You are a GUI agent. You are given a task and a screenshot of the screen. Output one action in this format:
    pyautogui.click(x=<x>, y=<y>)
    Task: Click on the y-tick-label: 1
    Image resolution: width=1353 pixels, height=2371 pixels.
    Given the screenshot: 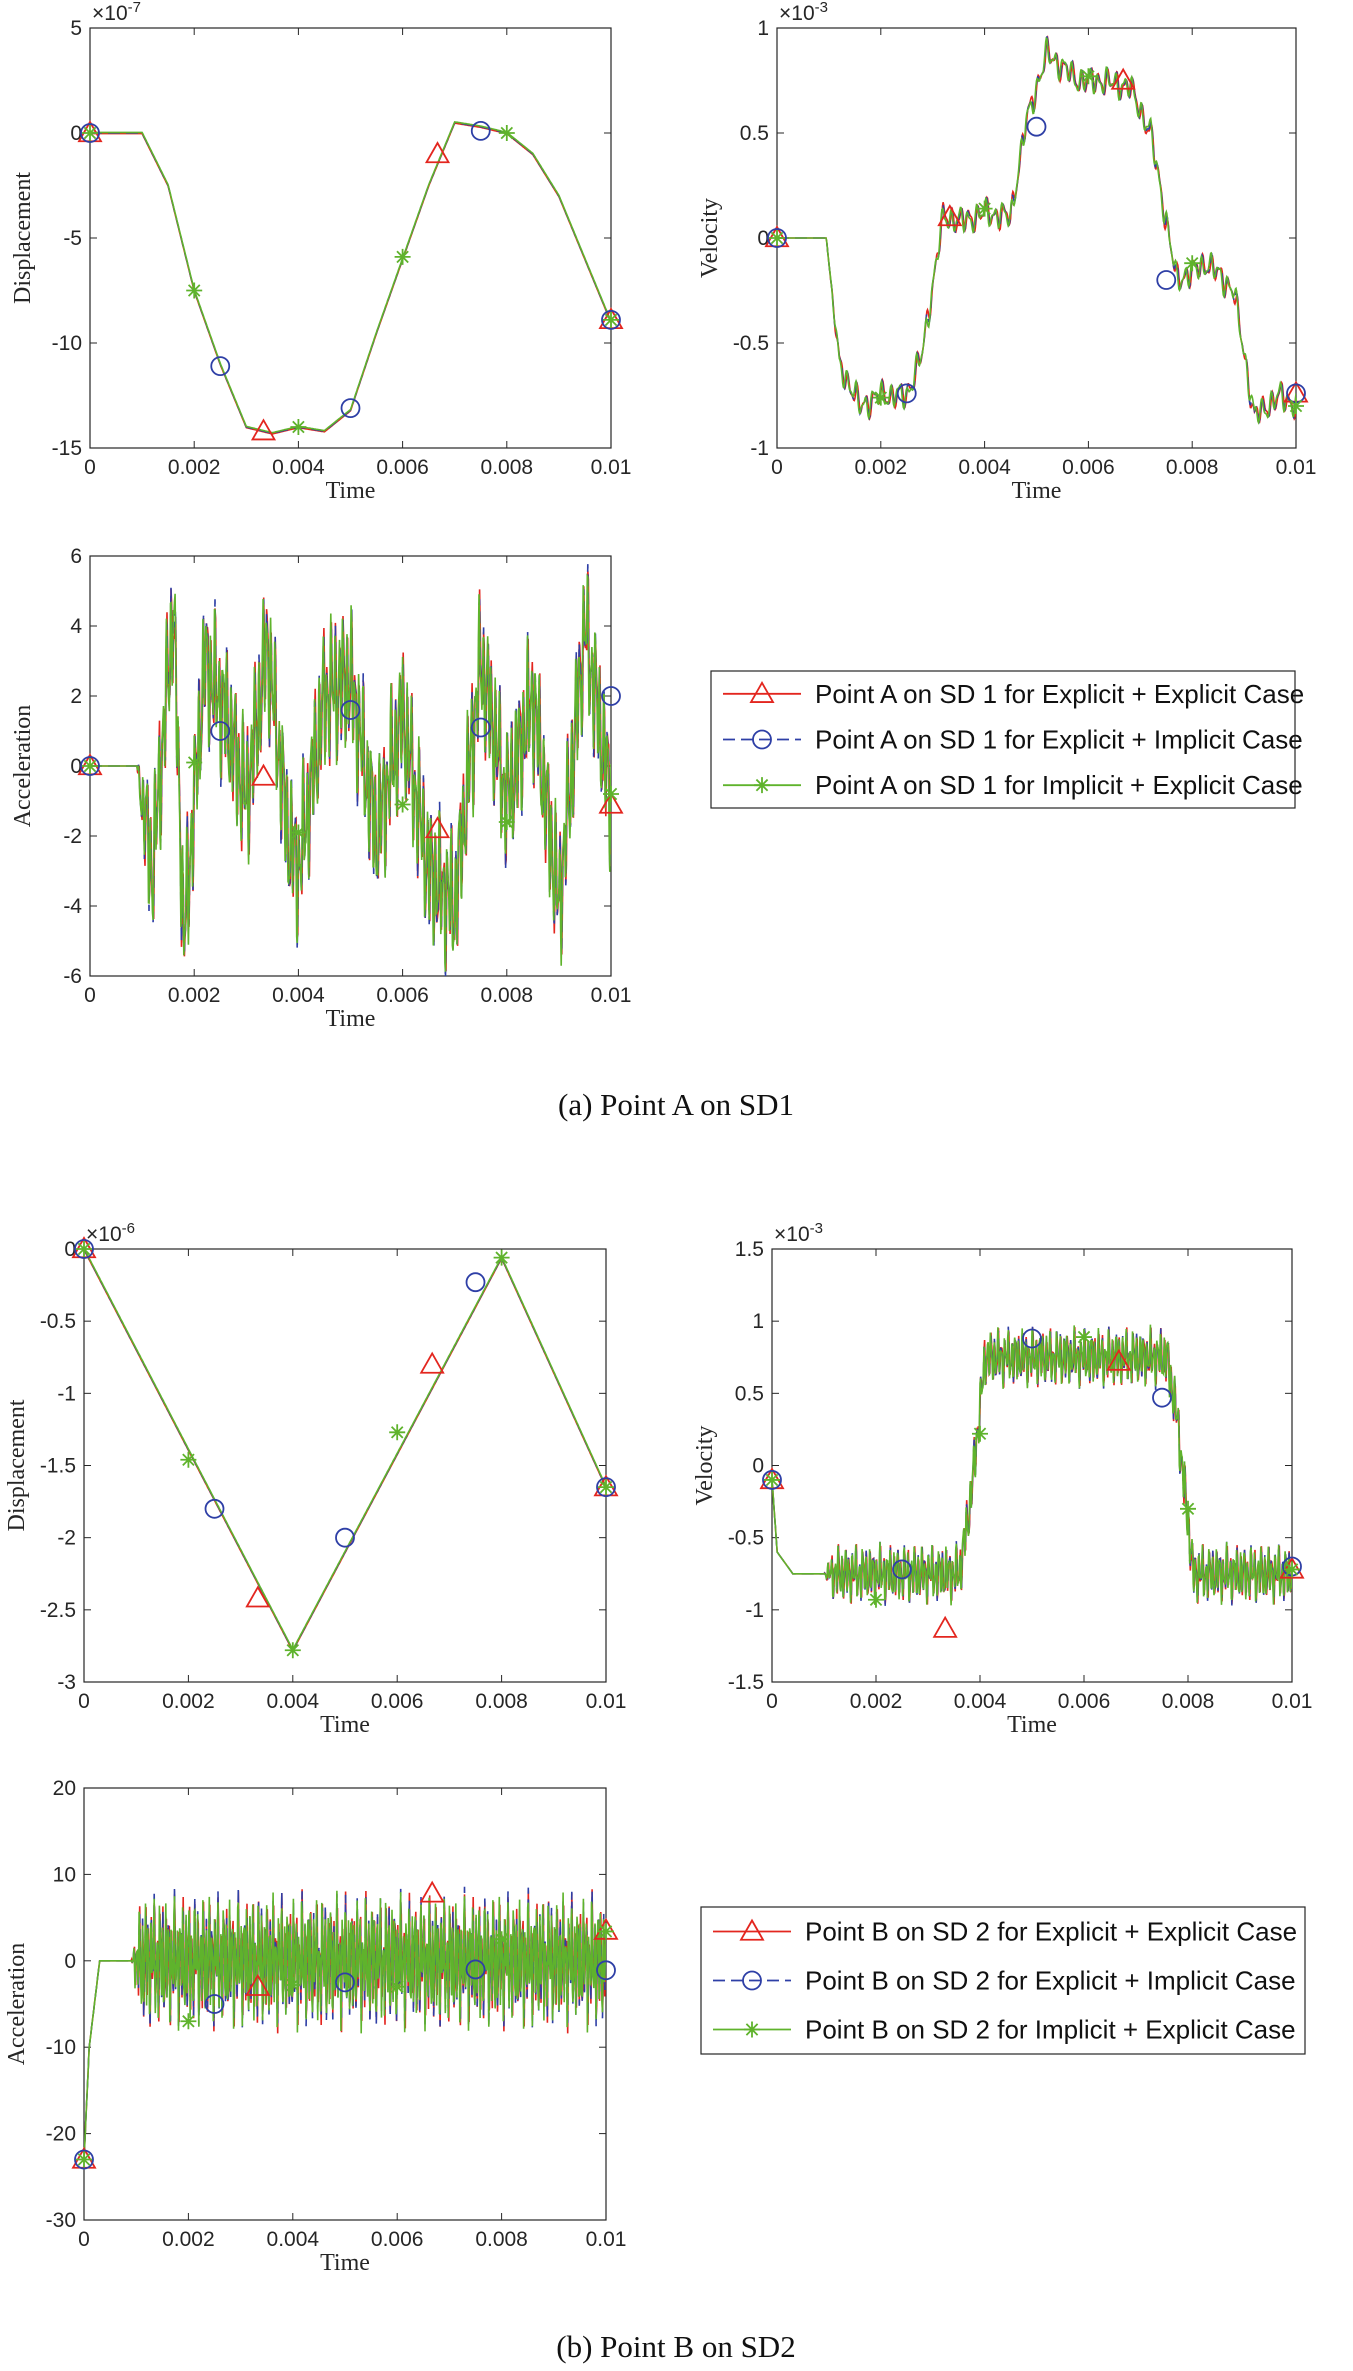 What is the action you would take?
    pyautogui.click(x=763, y=28)
    